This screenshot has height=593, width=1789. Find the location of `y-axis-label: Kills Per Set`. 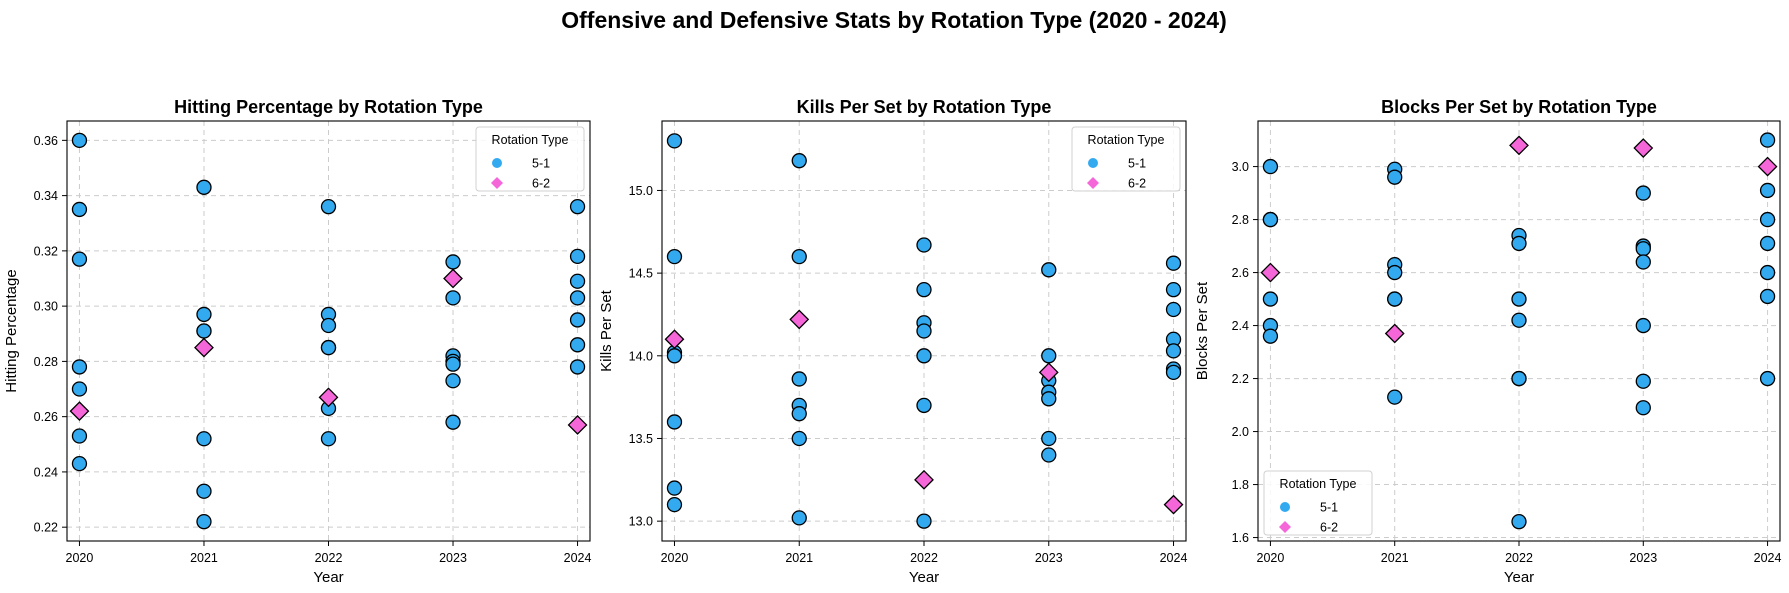

y-axis-label: Kills Per Set is located at coordinates (606, 330).